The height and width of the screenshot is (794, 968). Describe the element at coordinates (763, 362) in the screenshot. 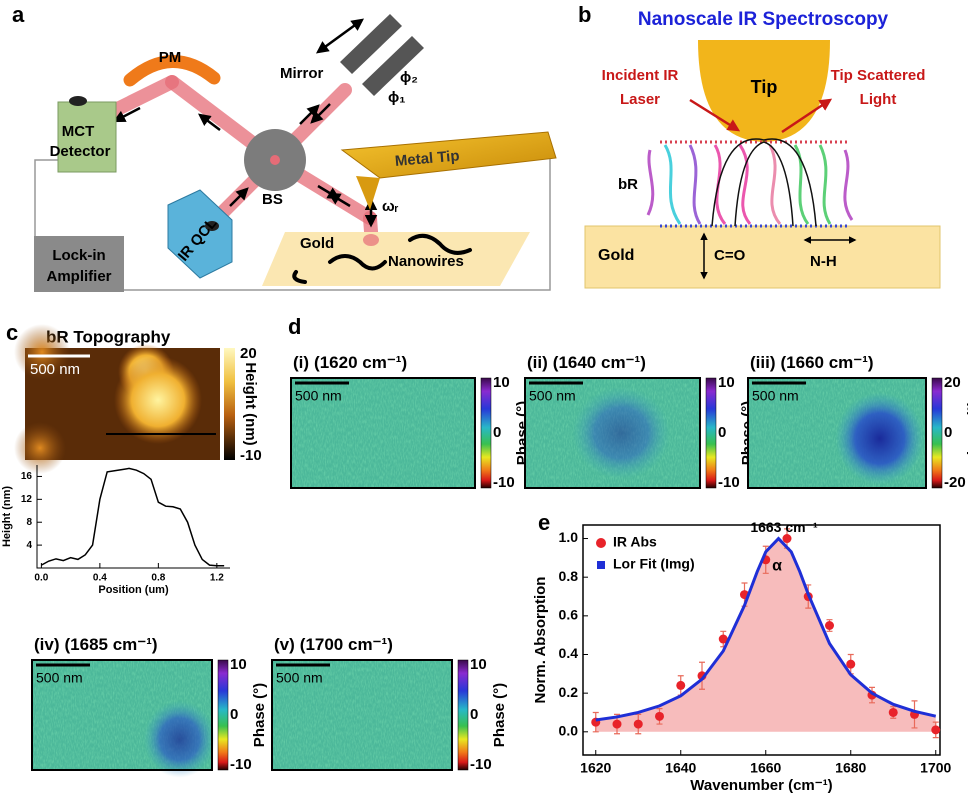

I see `map-index: (iii)` at that location.